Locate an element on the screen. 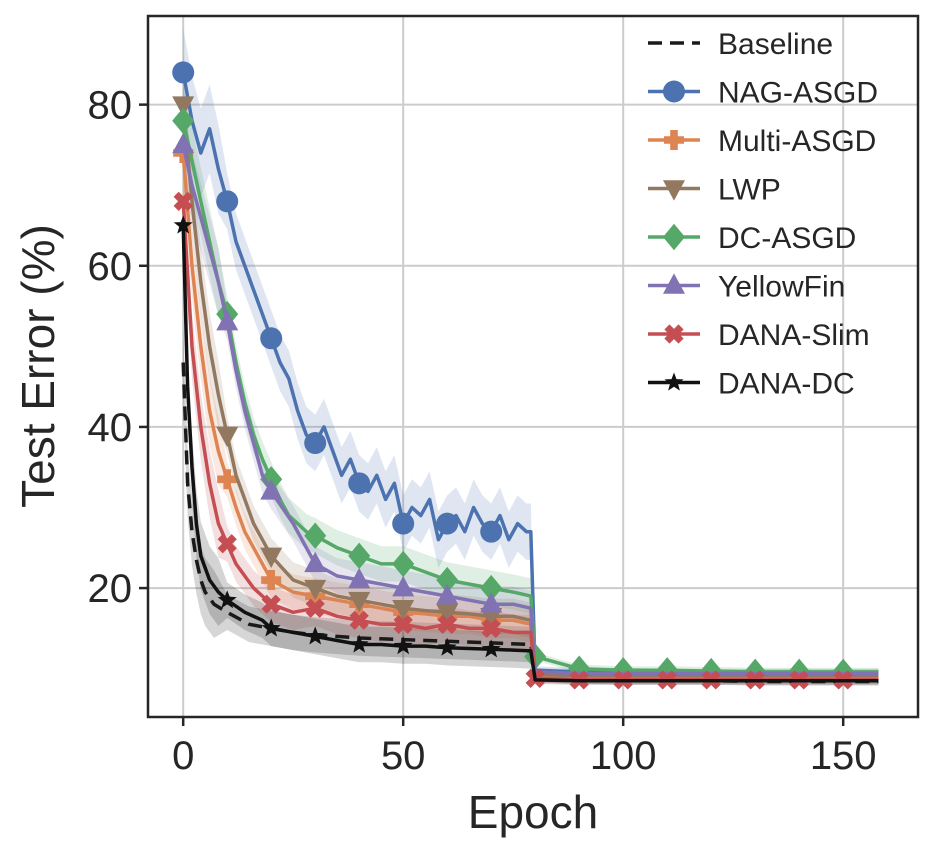 Image resolution: width=934 pixels, height=856 pixels. legend-item-baseline: Baseline is located at coordinates (740, 44).